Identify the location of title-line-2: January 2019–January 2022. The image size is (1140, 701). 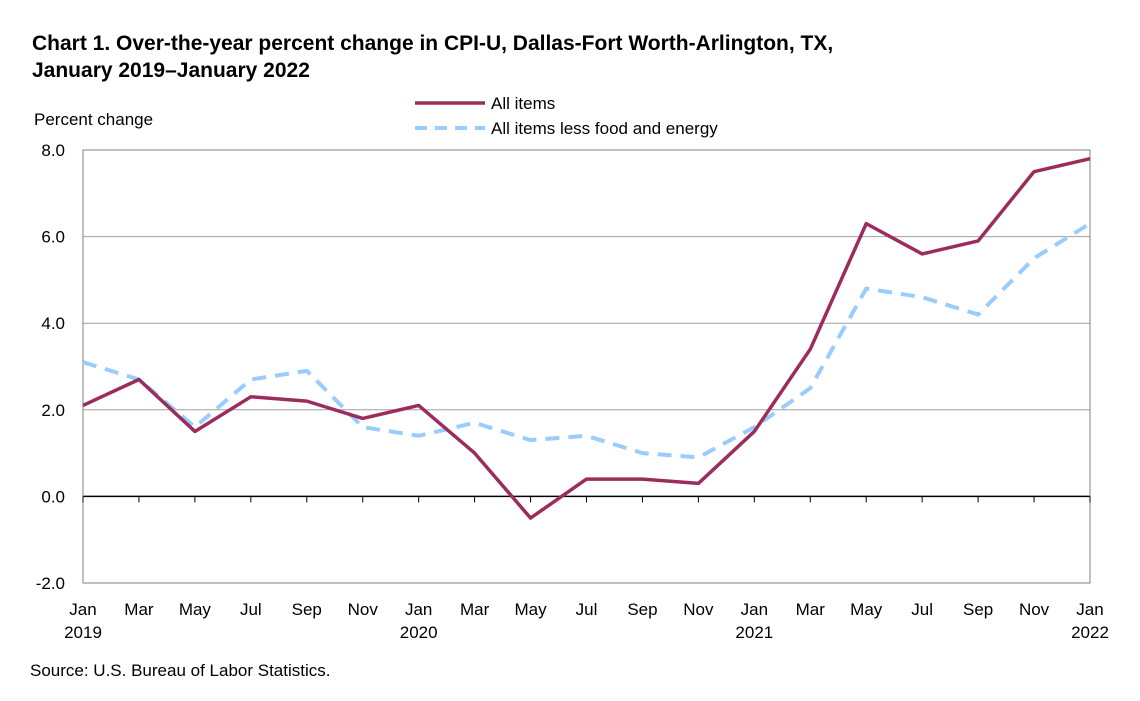
(171, 70).